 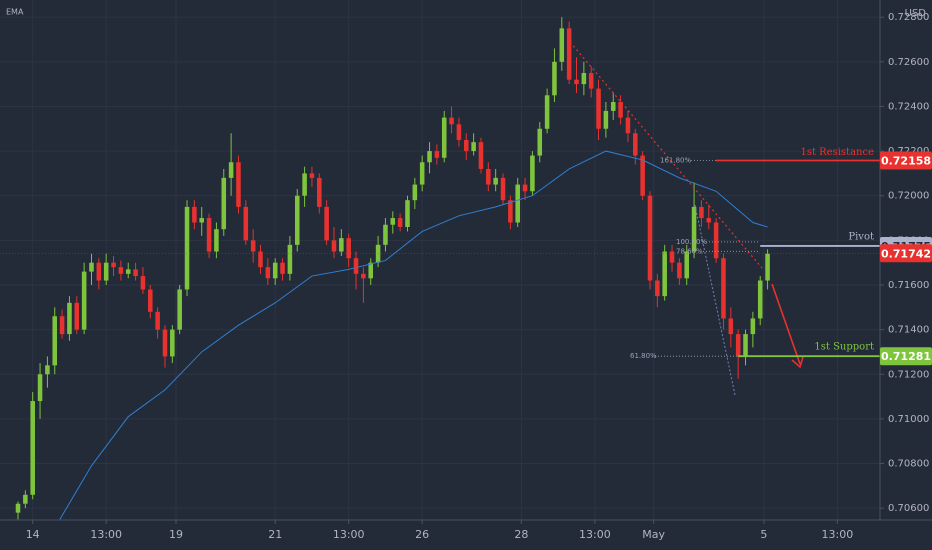 I want to click on x-tick-label: 19, so click(x=176, y=534).